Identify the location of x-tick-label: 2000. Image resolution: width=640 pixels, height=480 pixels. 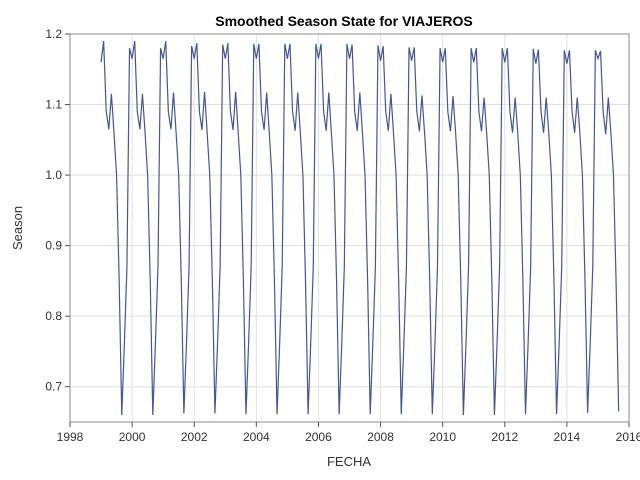
(132, 437).